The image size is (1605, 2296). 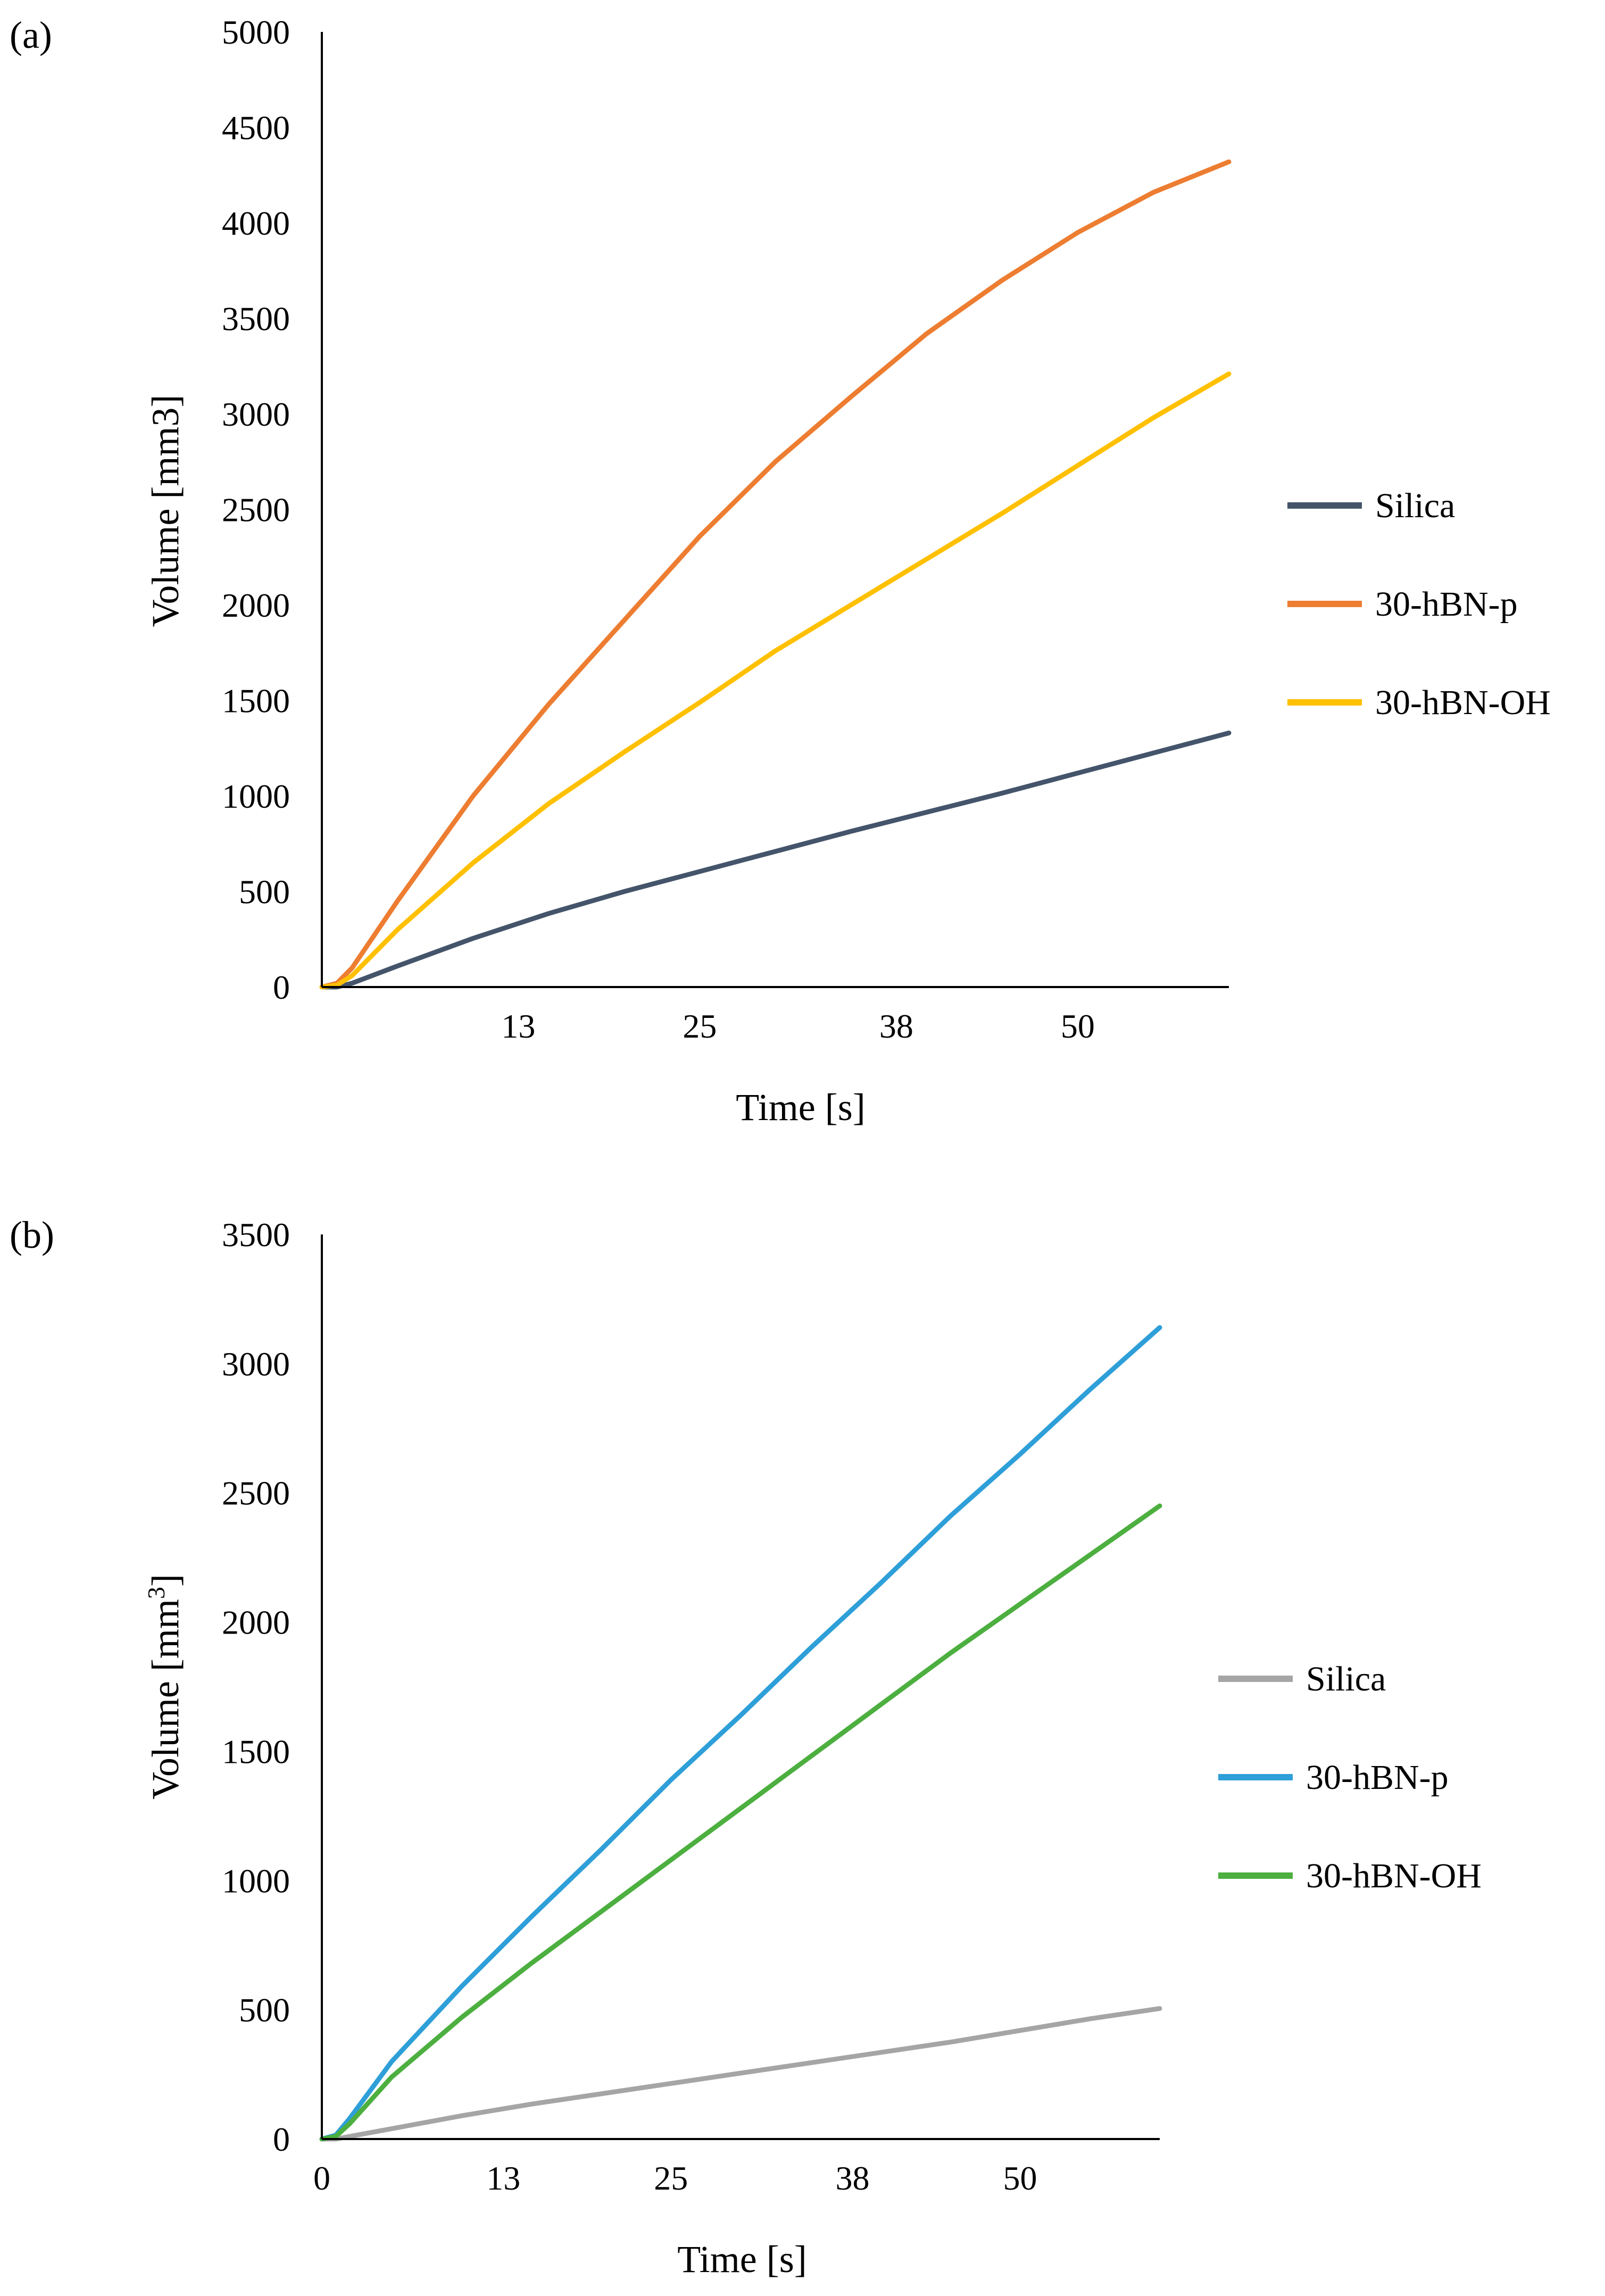 I want to click on panel-a-x-tick-label: 25, so click(x=700, y=1026).